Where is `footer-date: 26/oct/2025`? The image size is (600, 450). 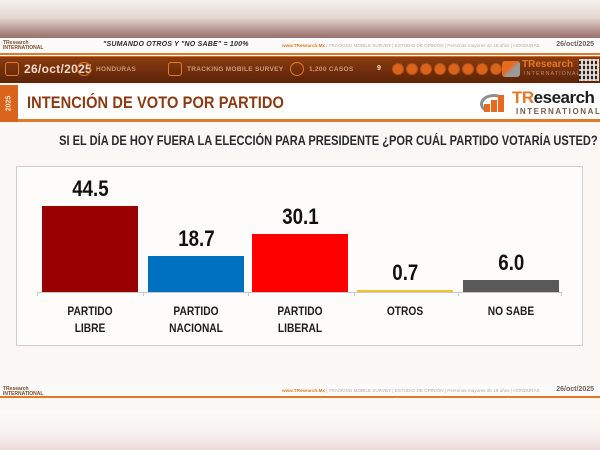
footer-date: 26/oct/2025 is located at coordinates (575, 389).